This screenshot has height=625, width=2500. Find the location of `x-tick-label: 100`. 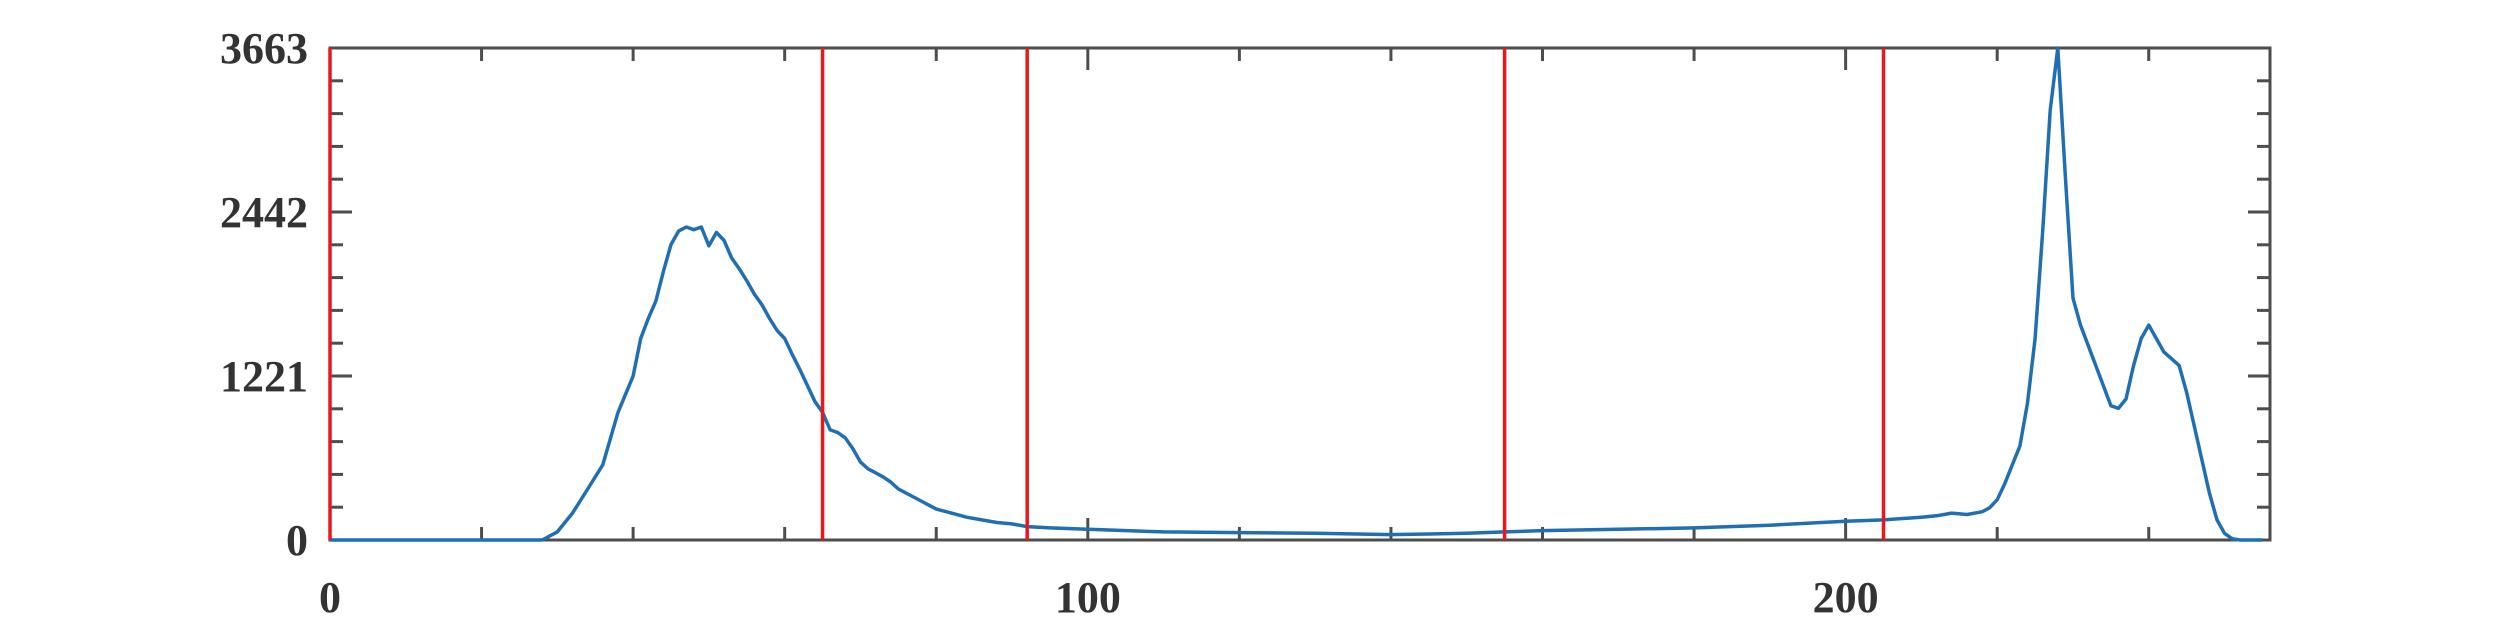

x-tick-label: 100 is located at coordinates (1088, 597).